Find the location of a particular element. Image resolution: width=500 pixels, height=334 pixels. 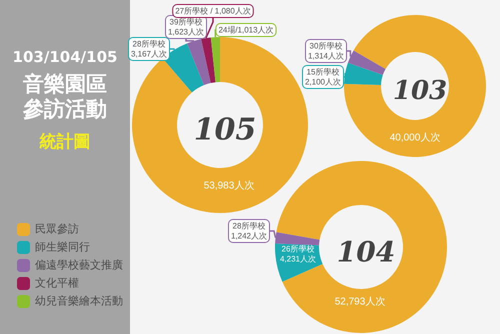

data-label: 27所學校 / 1,080人次 is located at coordinates (213, 11).